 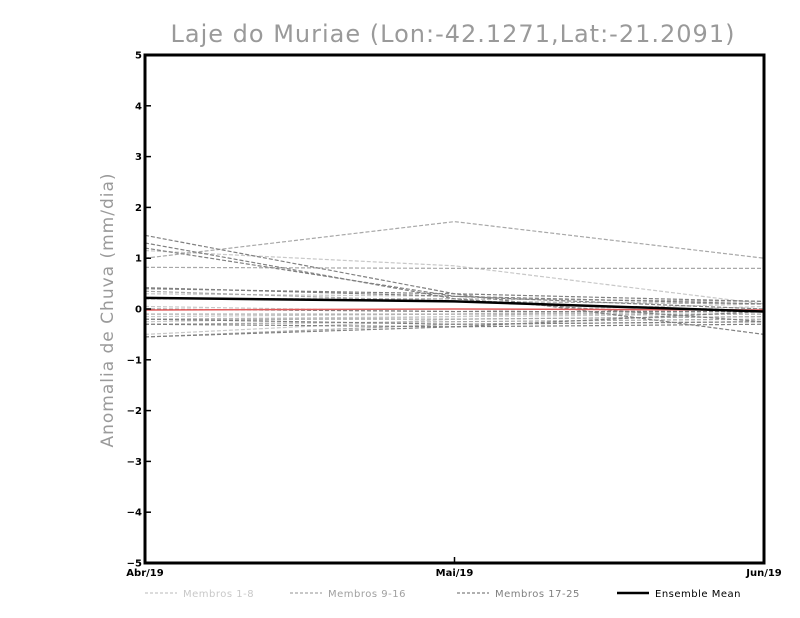 I want to click on series-layer, so click(x=454, y=279).